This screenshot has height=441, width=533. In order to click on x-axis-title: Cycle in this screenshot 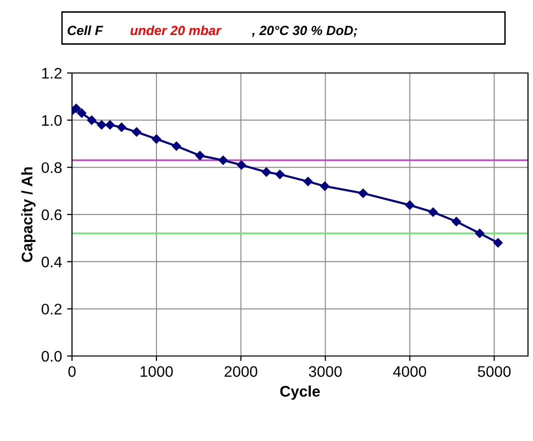, I will do `click(300, 393)`.